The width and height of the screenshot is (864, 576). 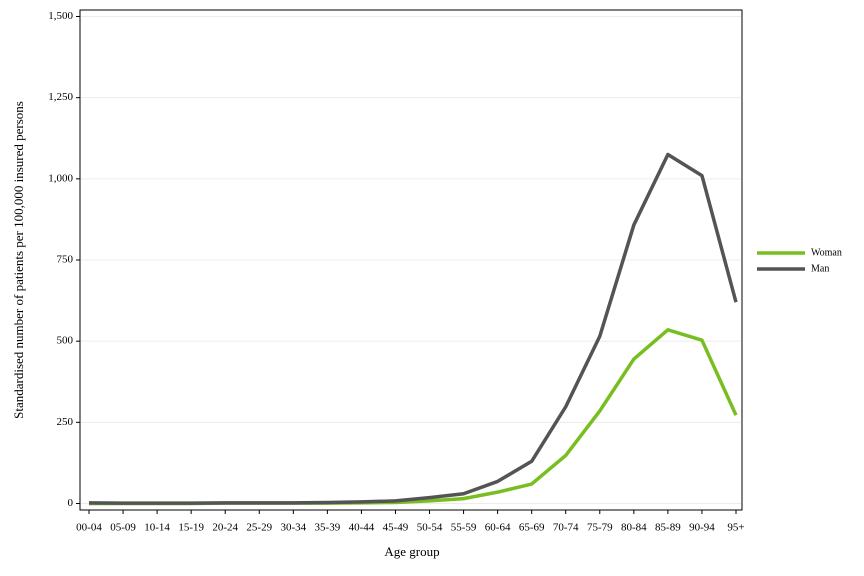 What do you see at coordinates (735, 528) in the screenshot?
I see `x-tick-label: 95+` at bounding box center [735, 528].